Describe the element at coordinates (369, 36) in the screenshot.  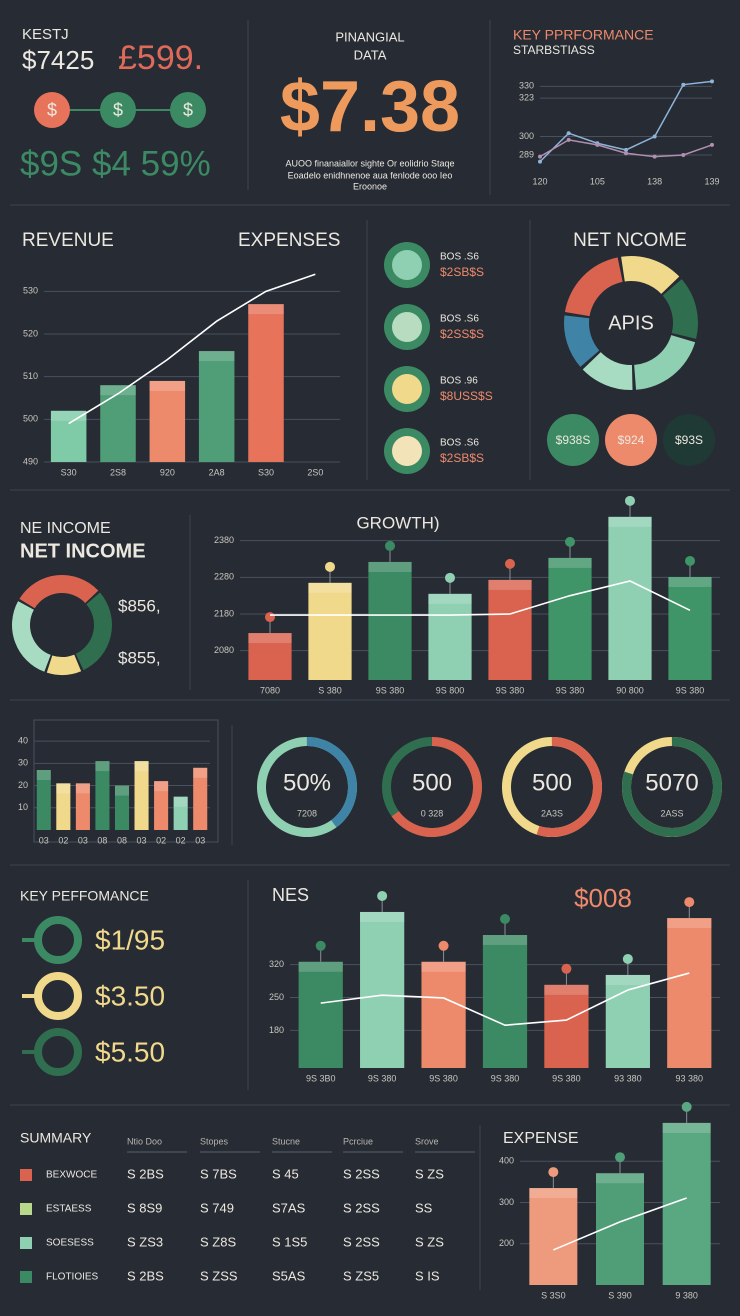
I see `fin-title: PINANGIAL` at that location.